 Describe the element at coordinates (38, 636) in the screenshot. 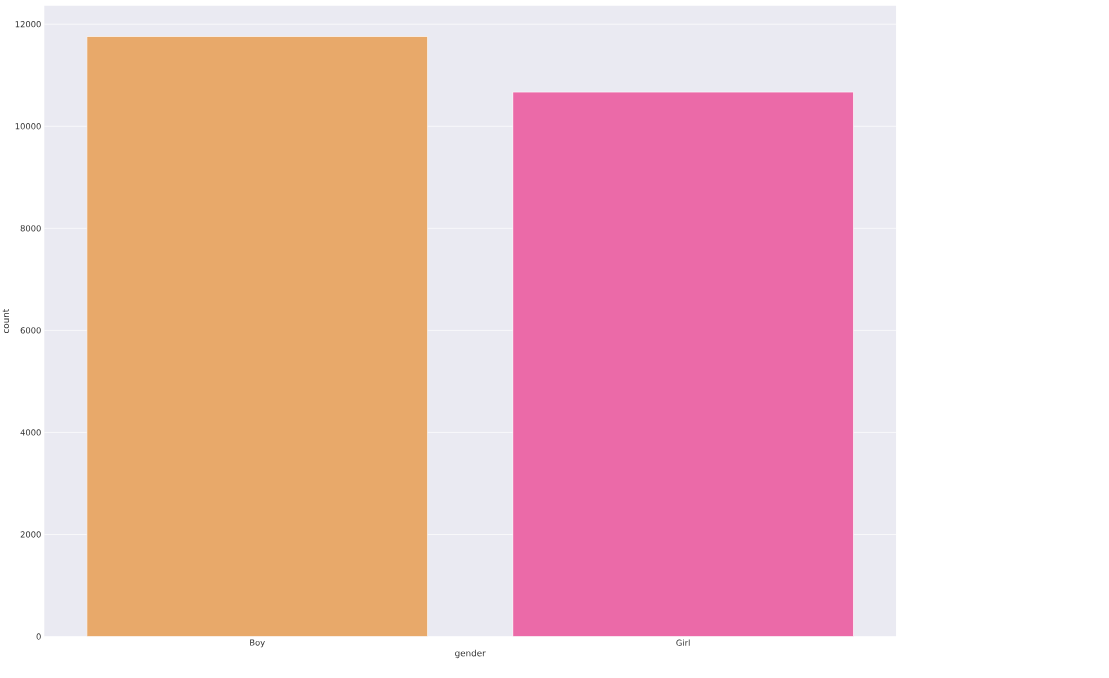

I see `y-tick-label: 0` at that location.